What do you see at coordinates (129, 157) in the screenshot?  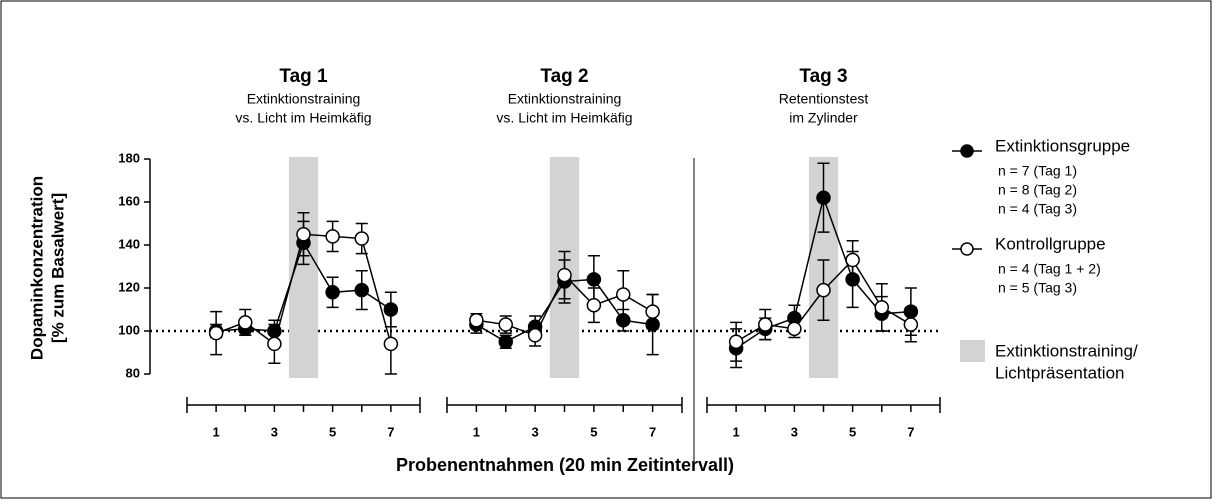 I see `y-tick-label: 180` at bounding box center [129, 157].